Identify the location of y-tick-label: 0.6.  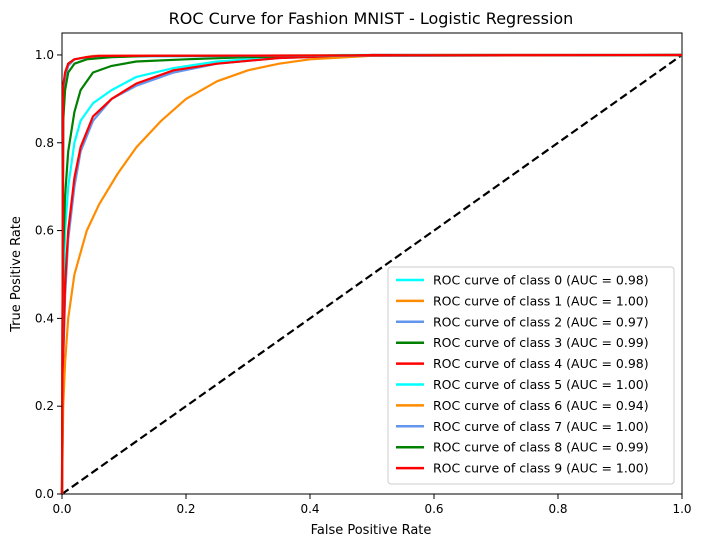
(44, 231).